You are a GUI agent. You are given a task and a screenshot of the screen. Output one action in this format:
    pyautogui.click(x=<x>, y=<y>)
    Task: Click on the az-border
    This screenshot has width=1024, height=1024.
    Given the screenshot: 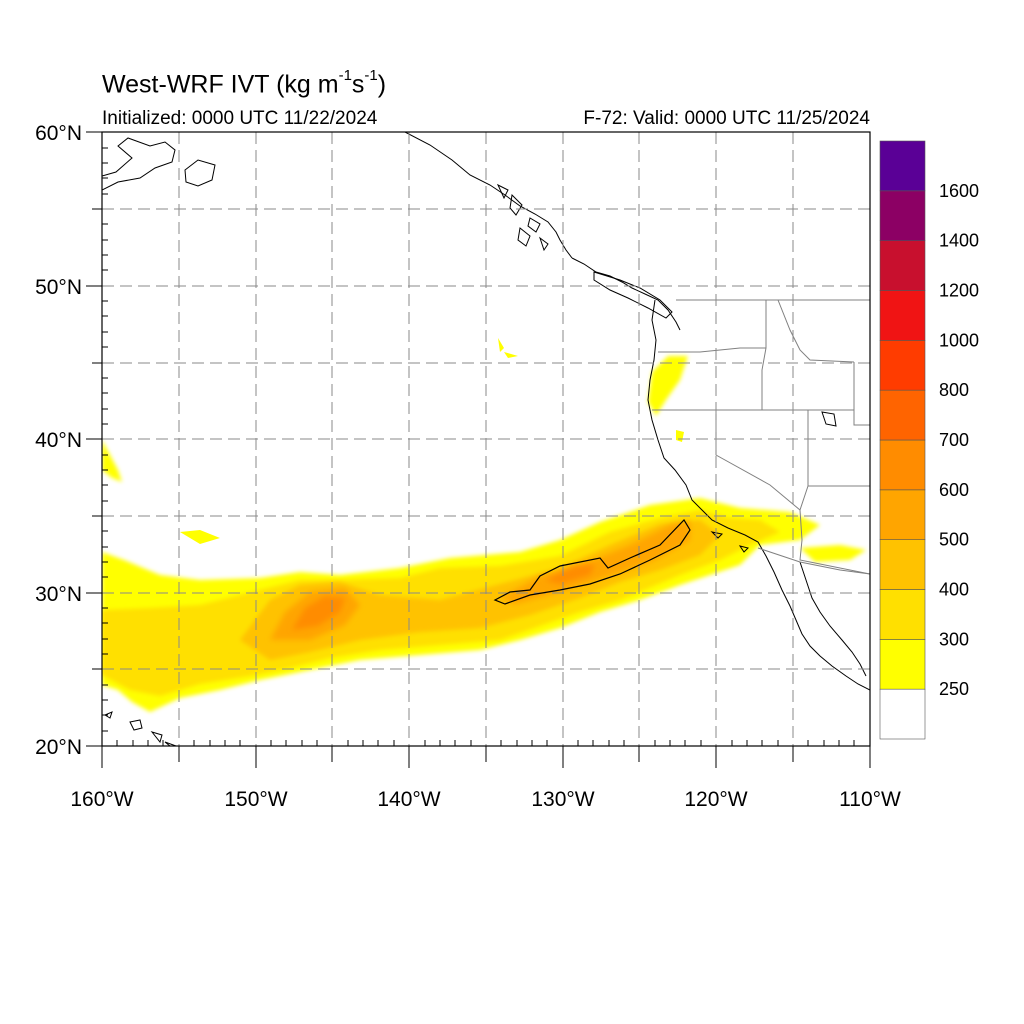 What is the action you would take?
    pyautogui.click(x=834, y=530)
    